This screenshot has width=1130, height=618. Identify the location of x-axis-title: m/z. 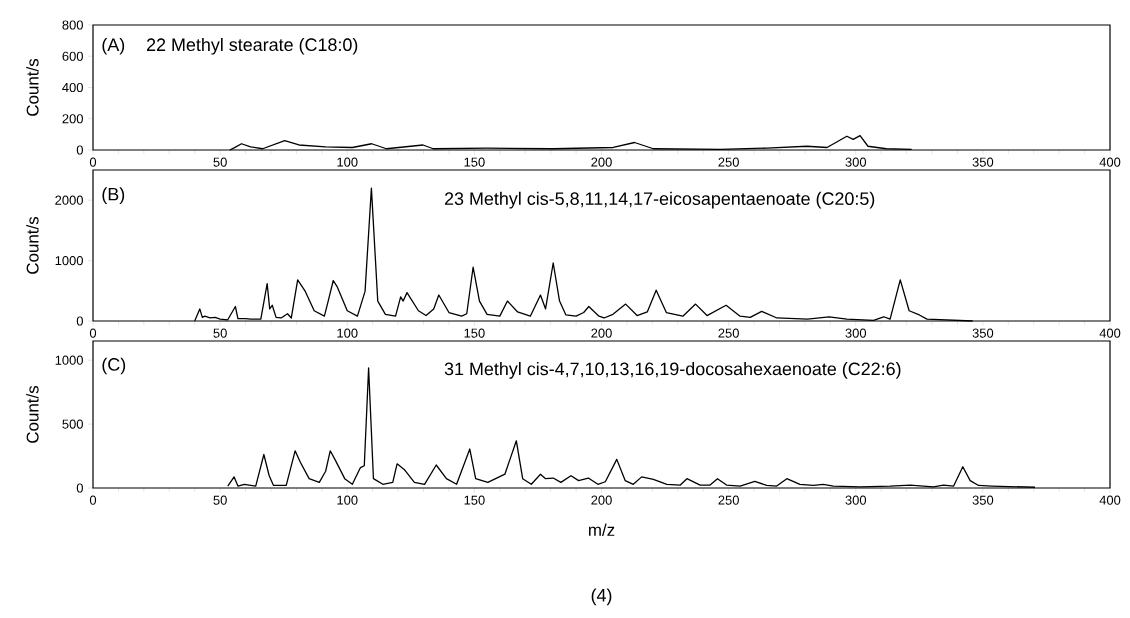
(601, 529).